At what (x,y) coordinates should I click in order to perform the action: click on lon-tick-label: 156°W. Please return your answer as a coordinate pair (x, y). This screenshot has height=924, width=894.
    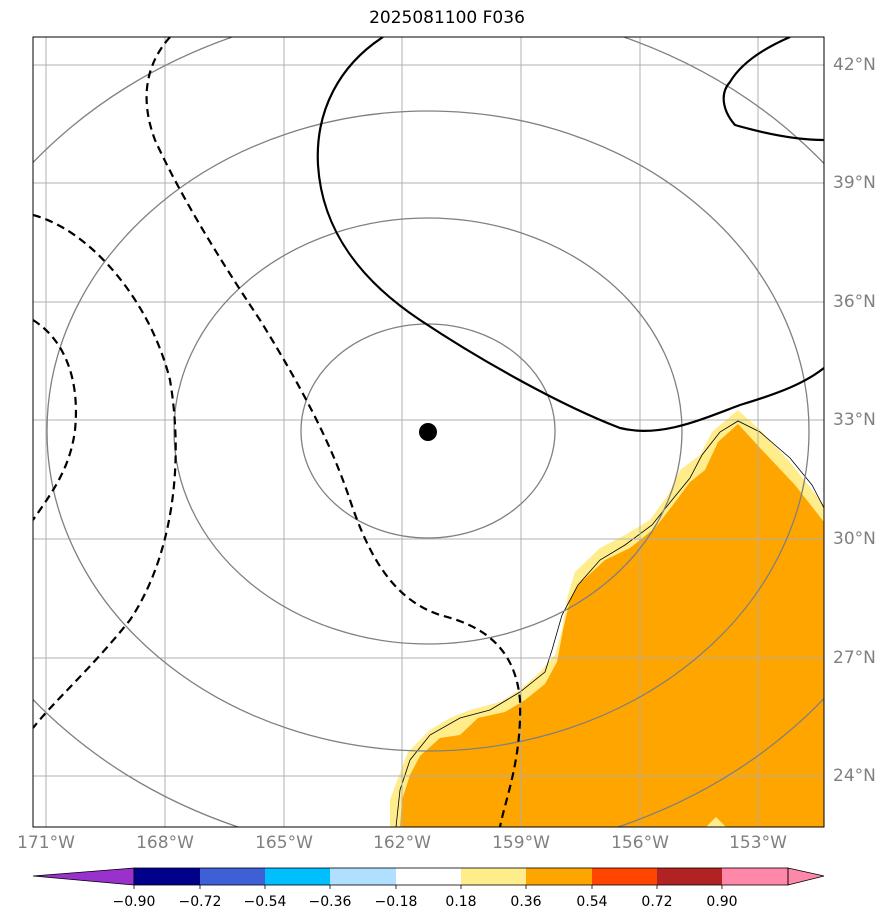
    Looking at the image, I should click on (640, 843).